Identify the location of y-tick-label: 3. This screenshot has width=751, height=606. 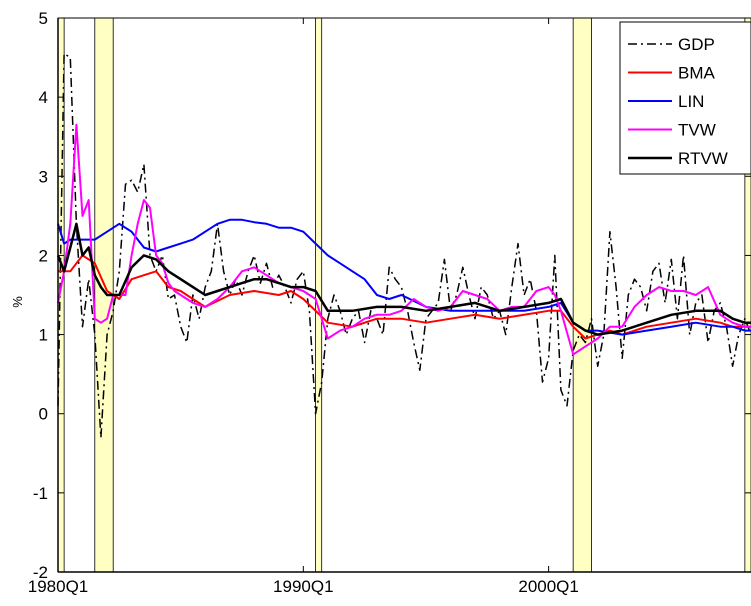
(43, 176).